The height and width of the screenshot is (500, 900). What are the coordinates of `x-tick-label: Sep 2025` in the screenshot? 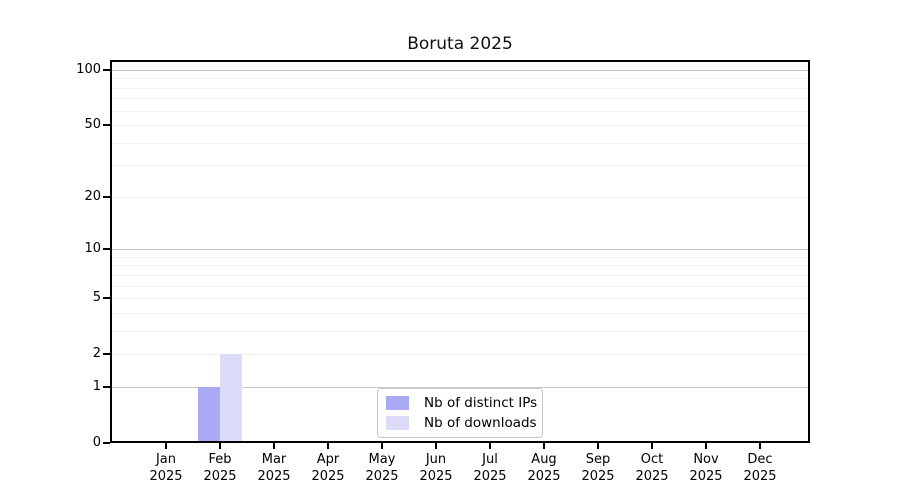 It's located at (598, 468).